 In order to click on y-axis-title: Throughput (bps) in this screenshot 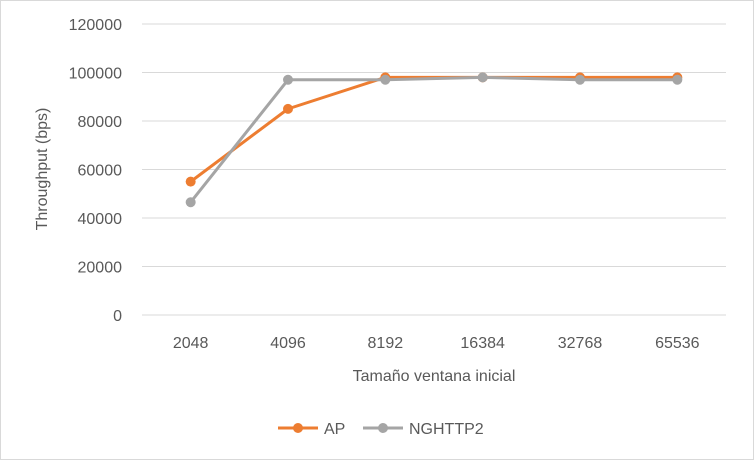, I will do `click(42, 169)`.